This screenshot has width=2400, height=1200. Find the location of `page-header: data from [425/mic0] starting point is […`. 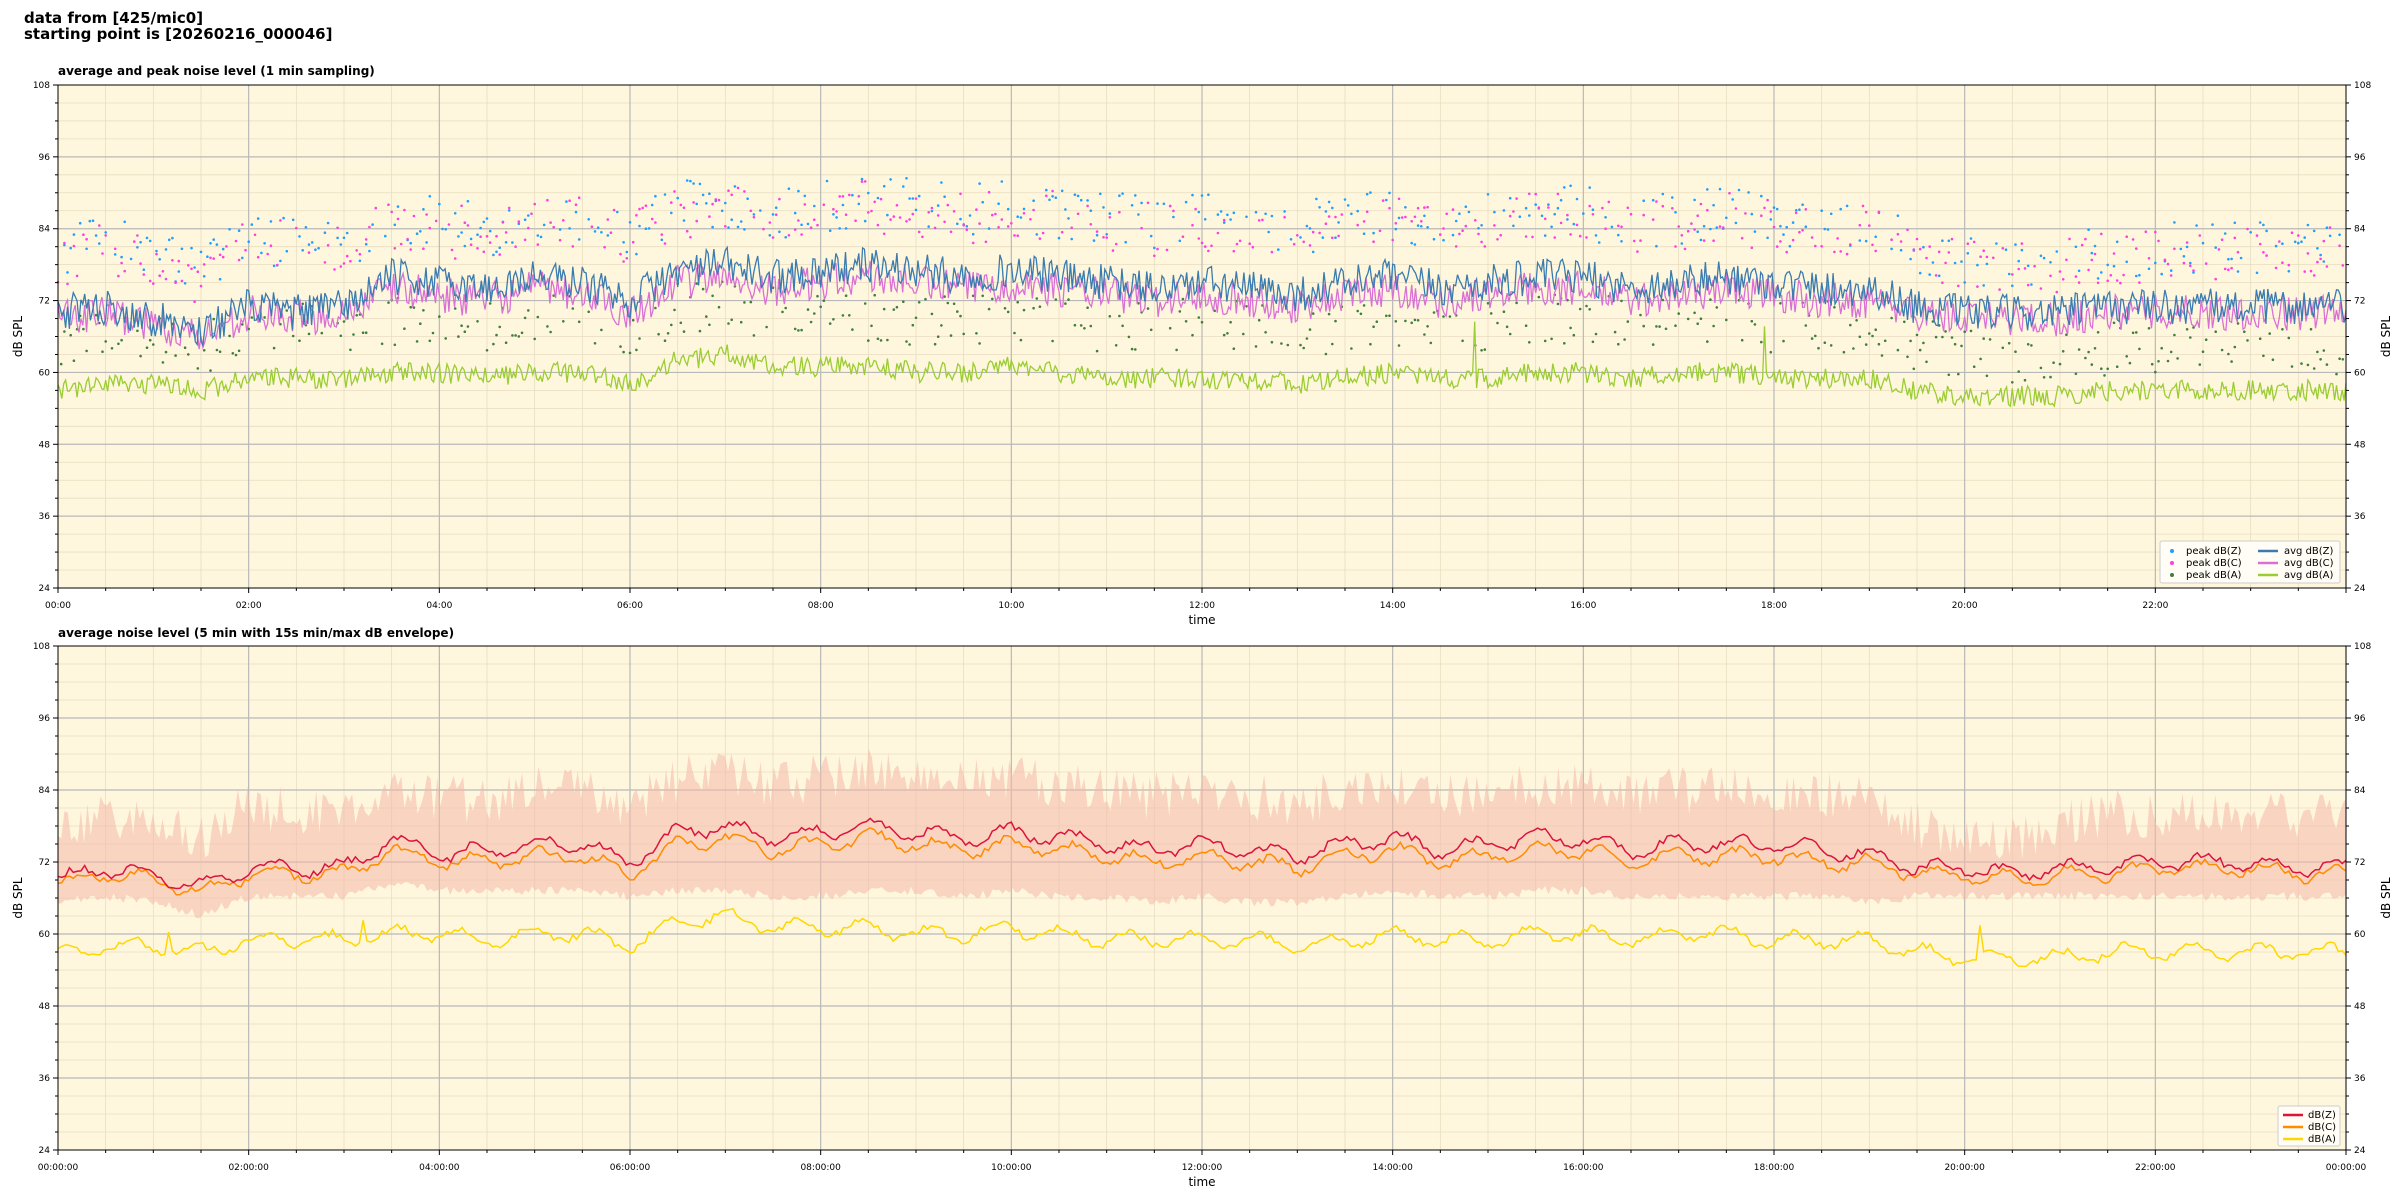

page-header: data from [425/mic0] starting point is [… is located at coordinates (178, 26).